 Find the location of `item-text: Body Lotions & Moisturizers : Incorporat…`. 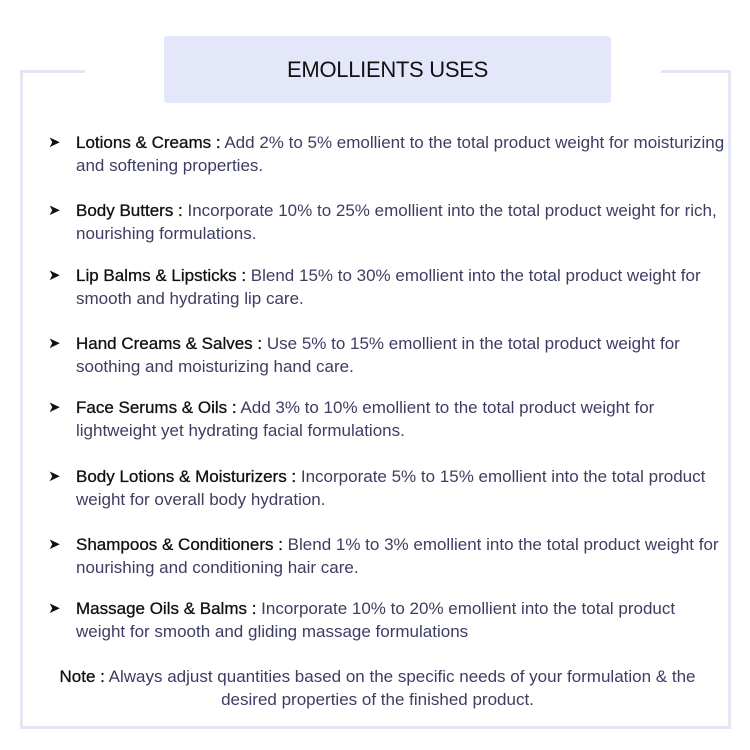

item-text: Body Lotions & Moisturizers : Incorporat… is located at coordinates (402, 488).